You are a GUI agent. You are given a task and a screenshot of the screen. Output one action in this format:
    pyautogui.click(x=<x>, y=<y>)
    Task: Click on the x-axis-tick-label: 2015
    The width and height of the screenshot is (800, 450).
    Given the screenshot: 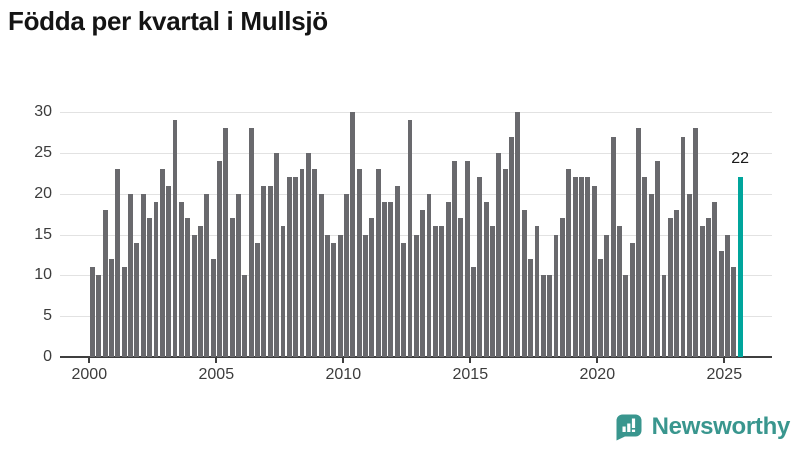 What is the action you would take?
    pyautogui.click(x=470, y=374)
    